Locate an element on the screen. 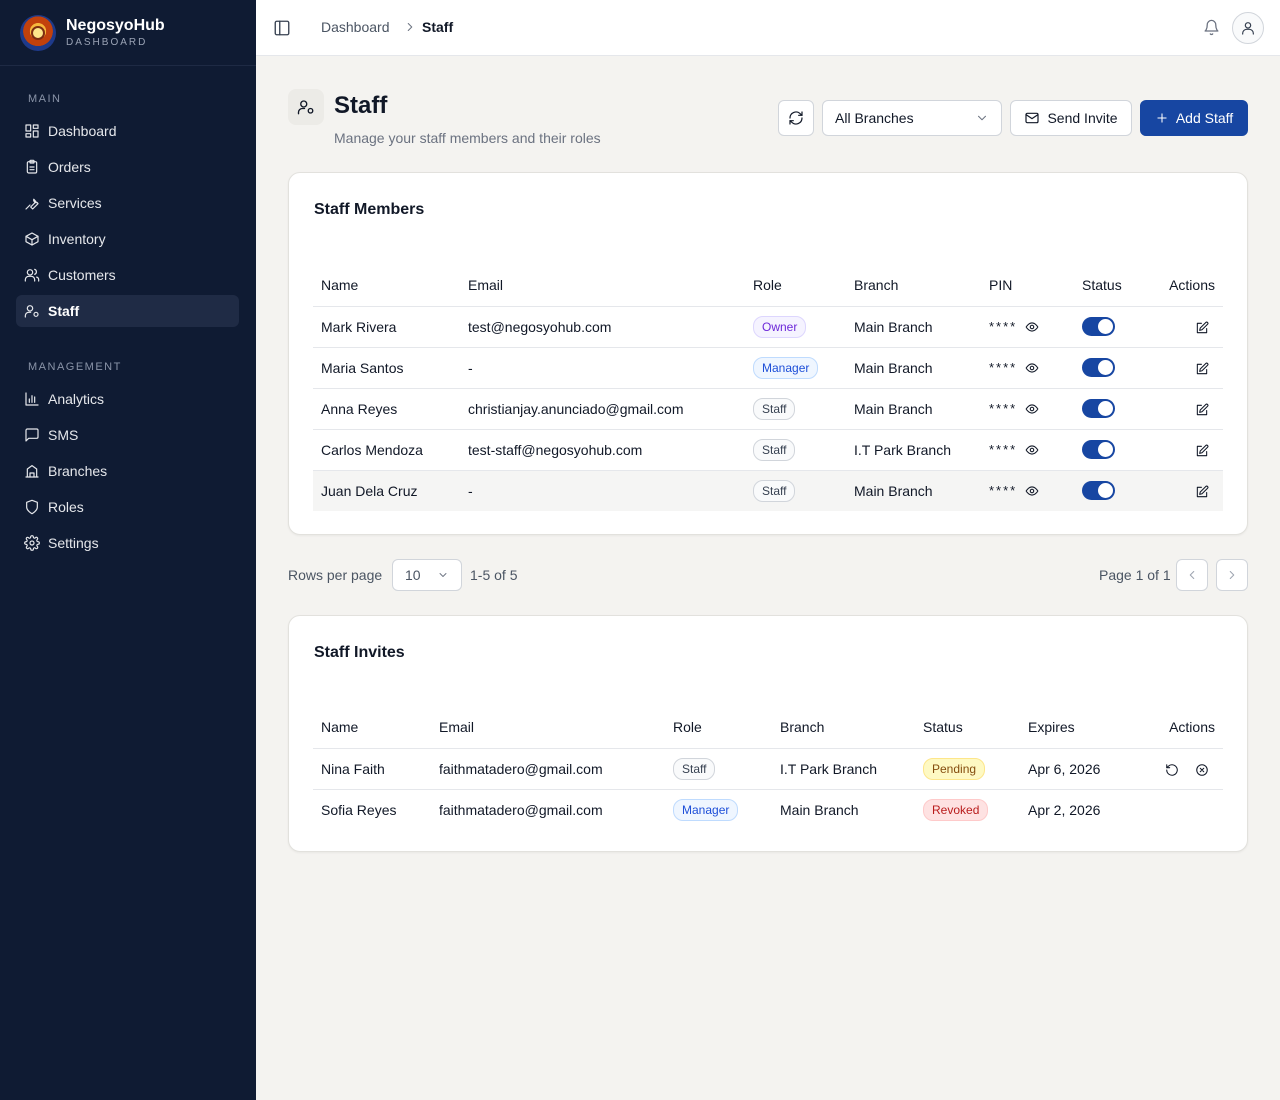  rows-per-page-value: 10 is located at coordinates (413, 575).